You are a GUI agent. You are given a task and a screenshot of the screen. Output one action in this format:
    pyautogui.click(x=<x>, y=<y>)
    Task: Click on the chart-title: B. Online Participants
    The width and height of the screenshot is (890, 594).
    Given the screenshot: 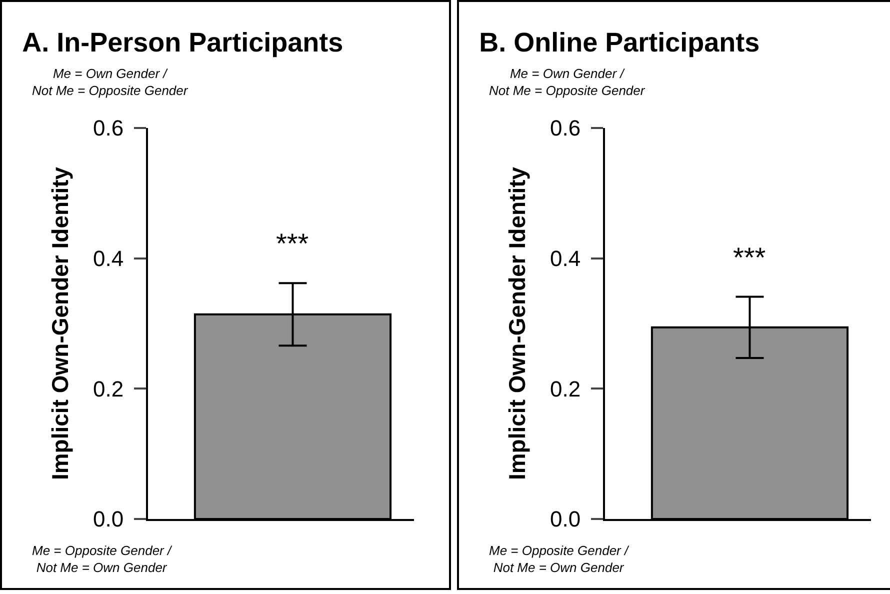 What is the action you would take?
    pyautogui.click(x=619, y=42)
    